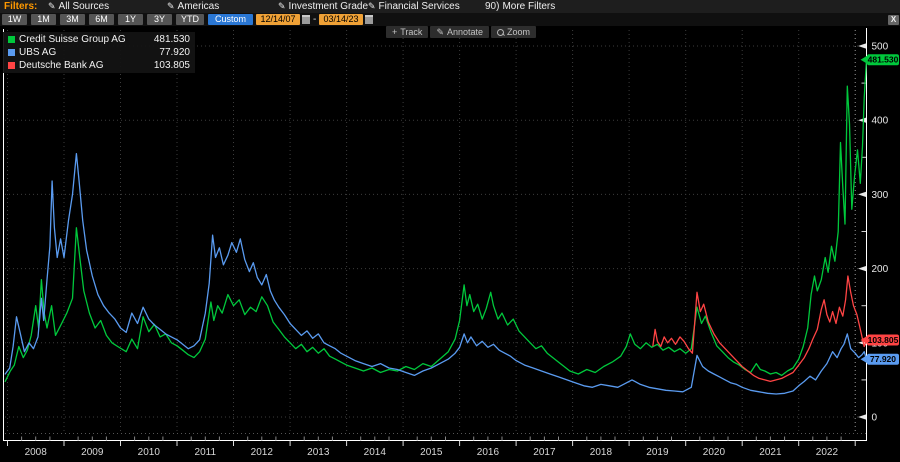 This screenshot has width=900, height=462. I want to click on menu-number-prefix: 90), so click(492, 6).